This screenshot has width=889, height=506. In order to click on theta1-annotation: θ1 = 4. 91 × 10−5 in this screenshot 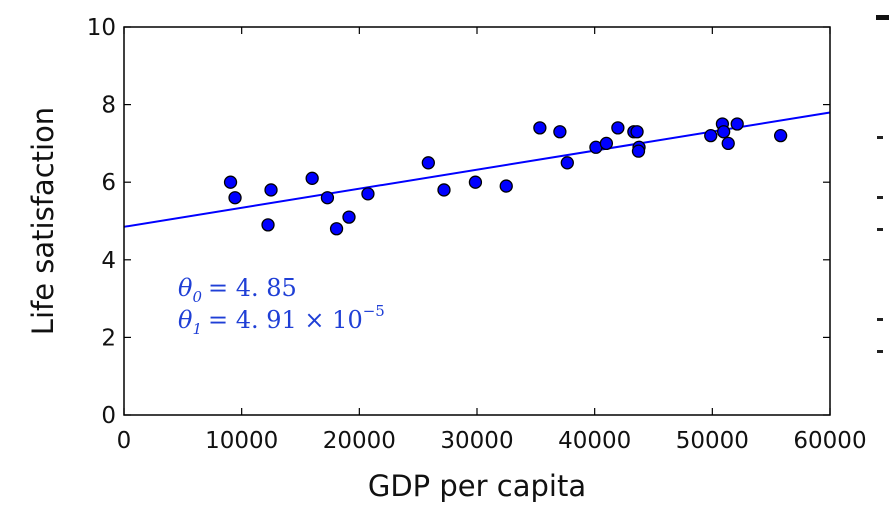, I will do `click(281, 320)`.